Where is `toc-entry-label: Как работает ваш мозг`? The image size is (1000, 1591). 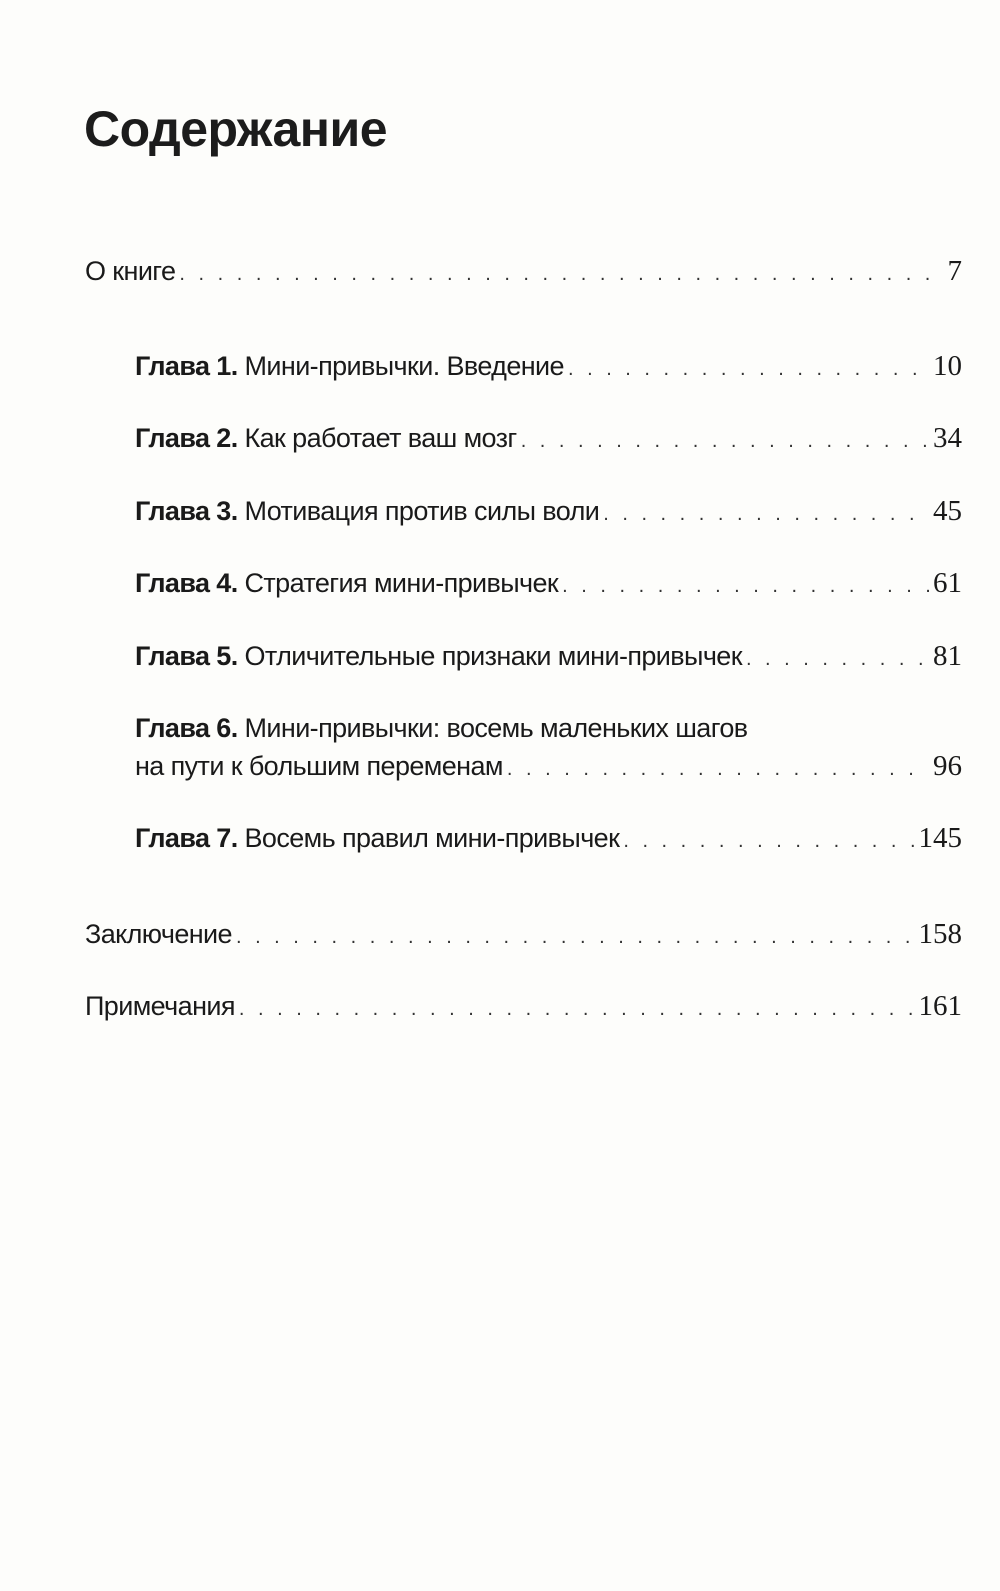
toc-entry-label: Как работает ваш мозг is located at coordinates (381, 438).